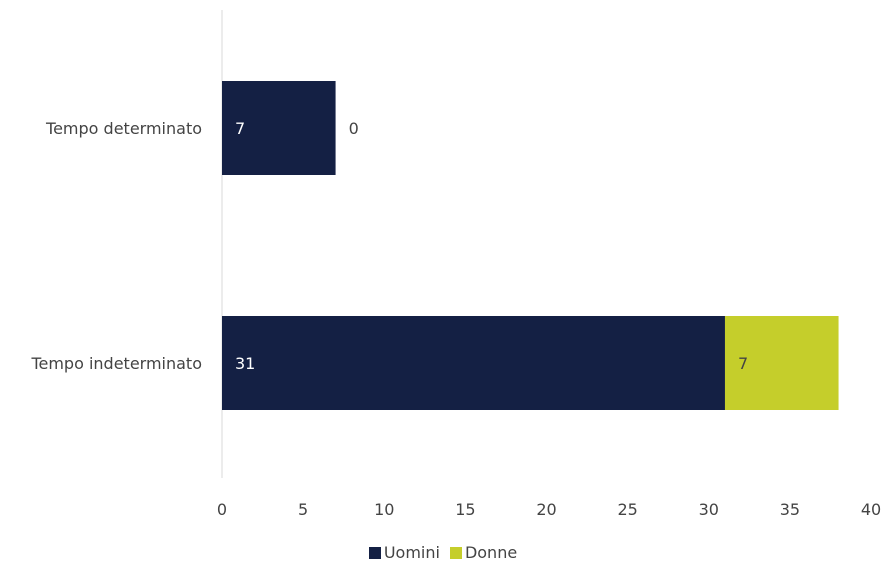 This screenshot has height=567, width=886. Describe the element at coordinates (465, 509) in the screenshot. I see `x-tick-label: 15` at that location.